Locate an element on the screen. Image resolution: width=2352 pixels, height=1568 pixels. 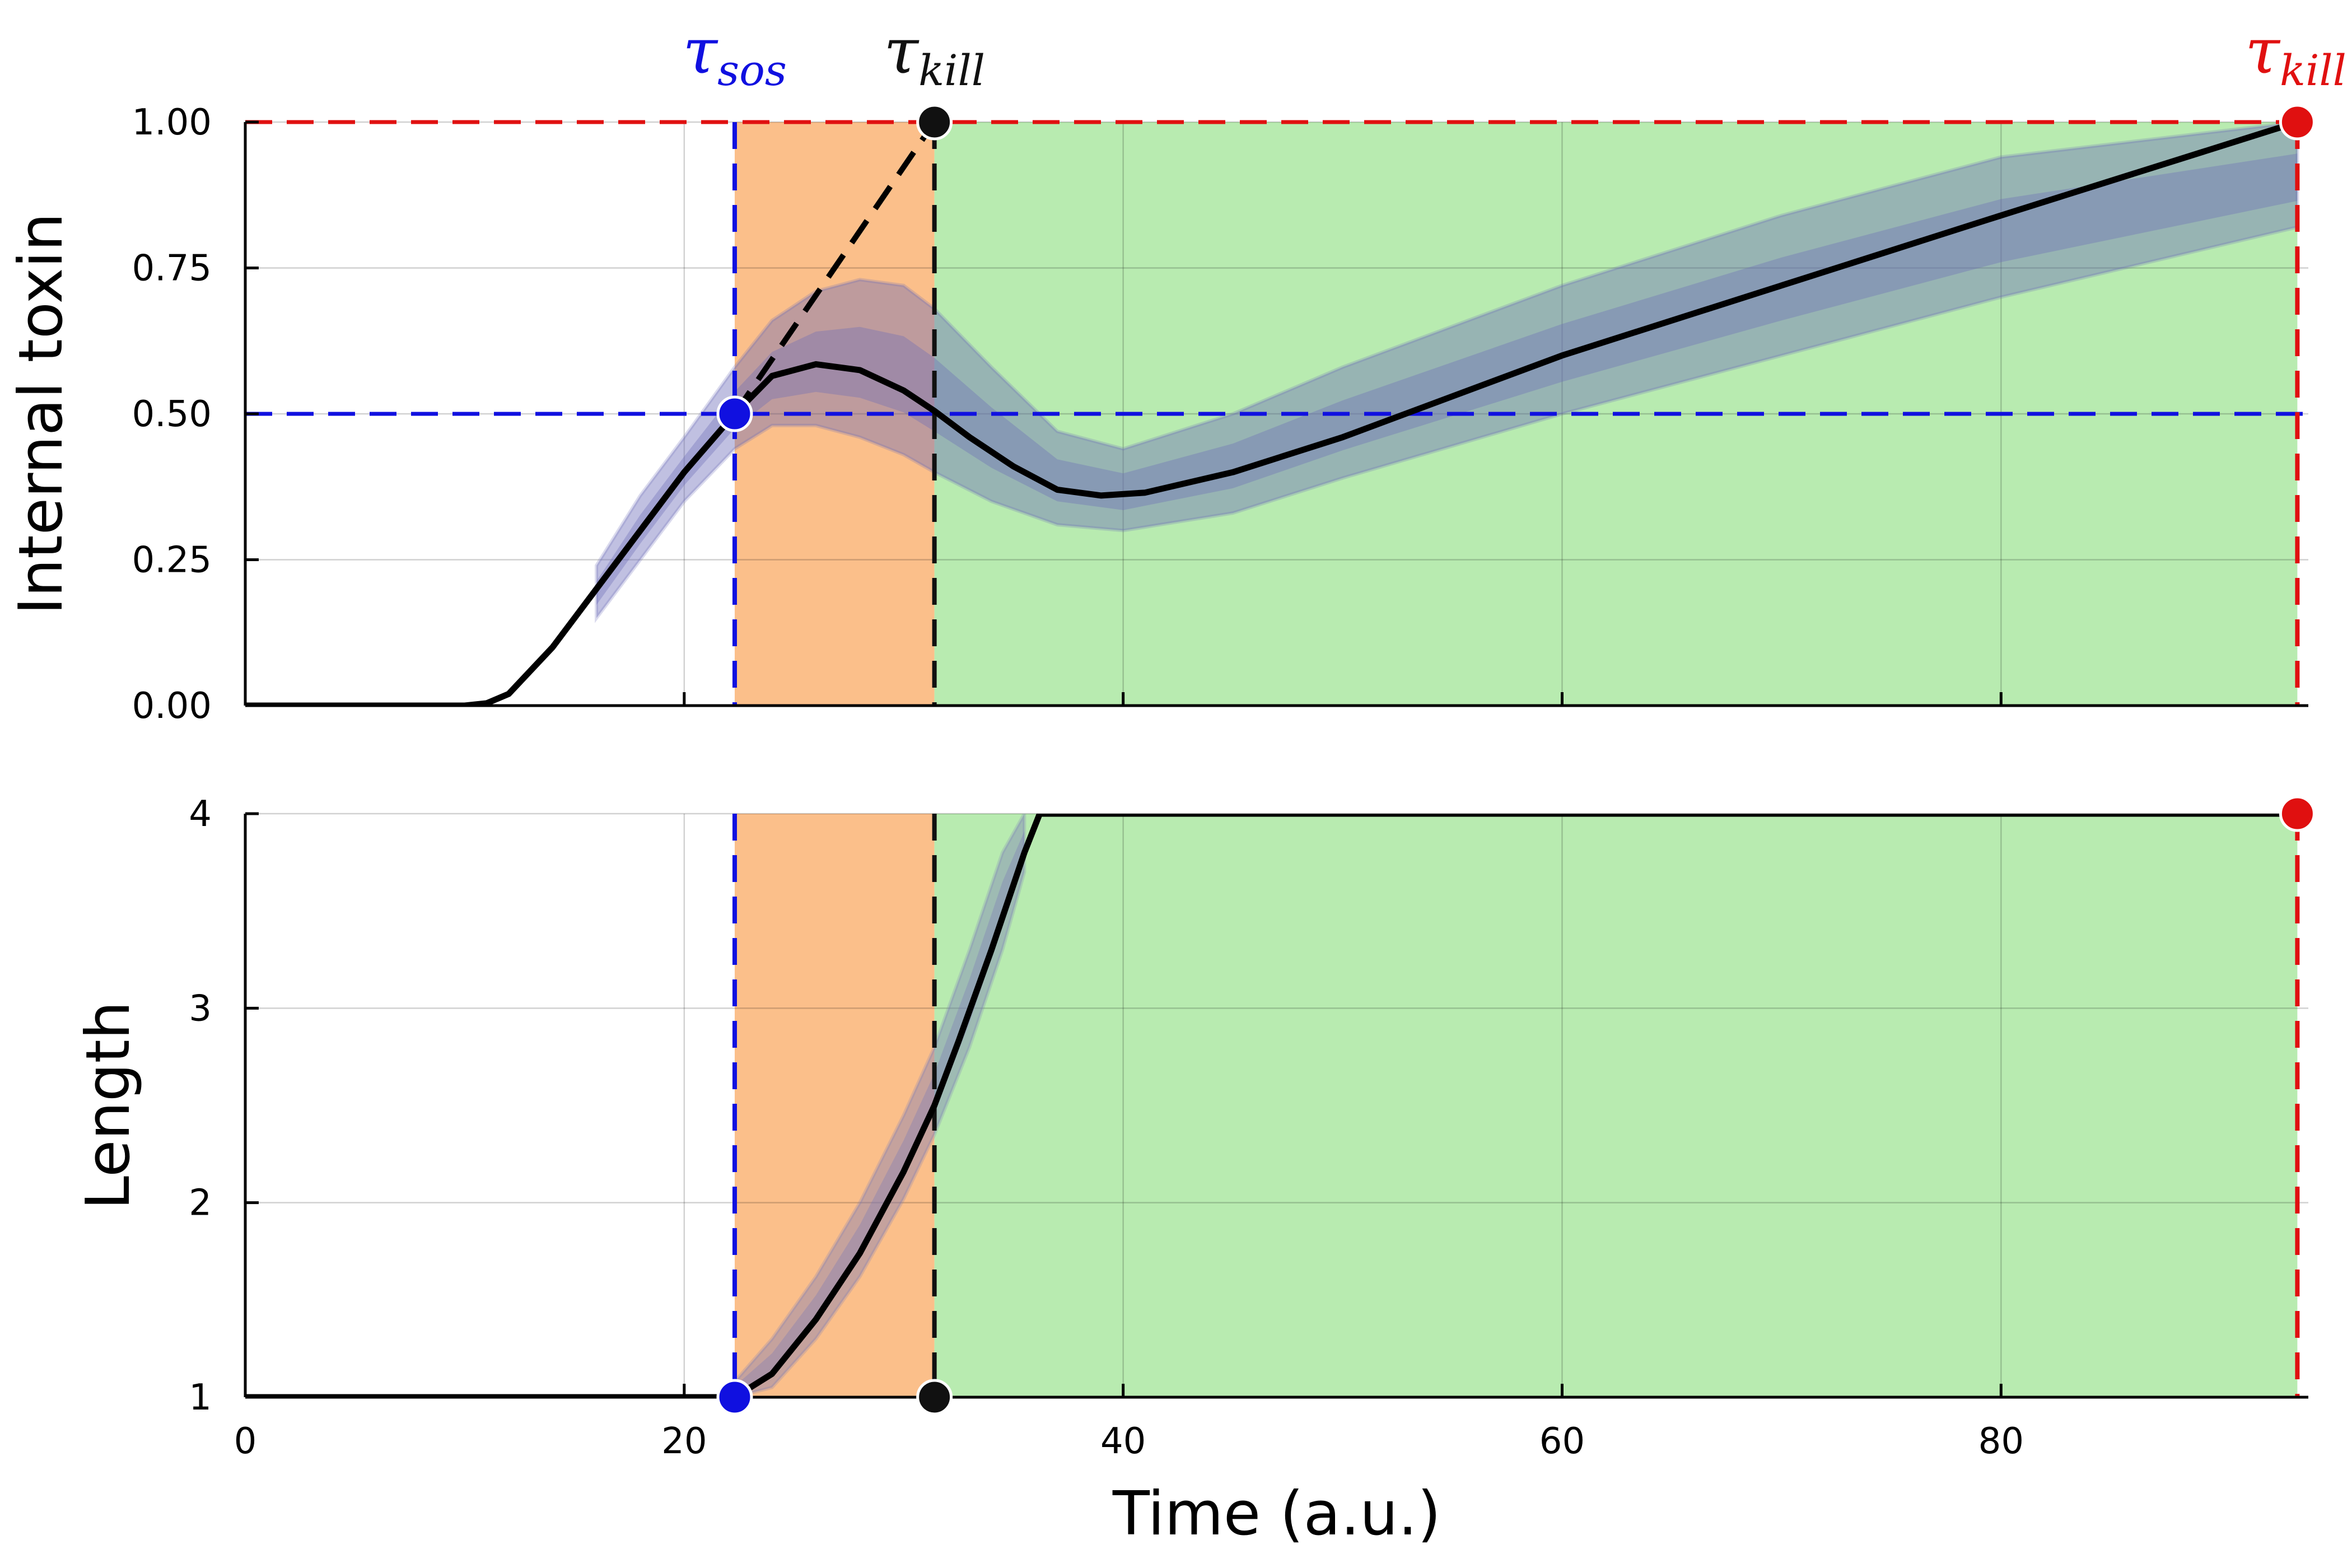
x-tick-label: 0 is located at coordinates (246, 1442).